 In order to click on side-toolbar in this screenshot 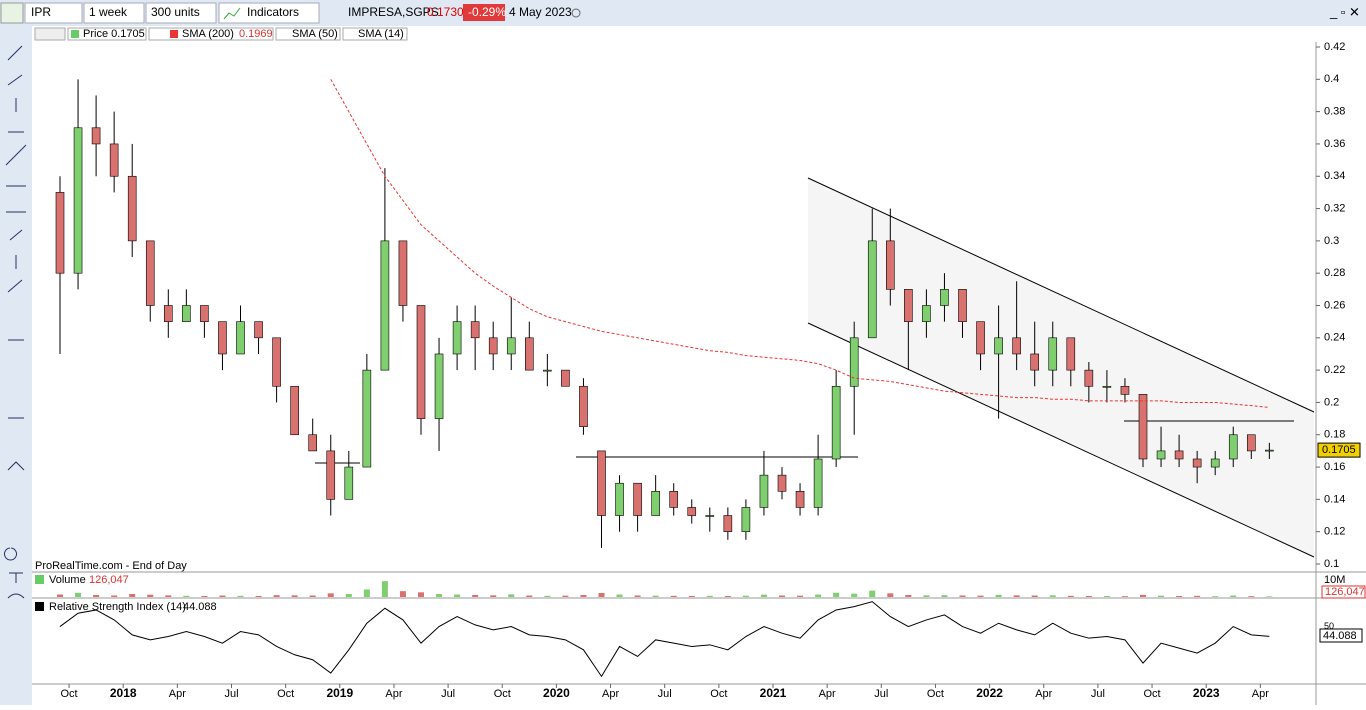, I will do `click(16, 365)`.